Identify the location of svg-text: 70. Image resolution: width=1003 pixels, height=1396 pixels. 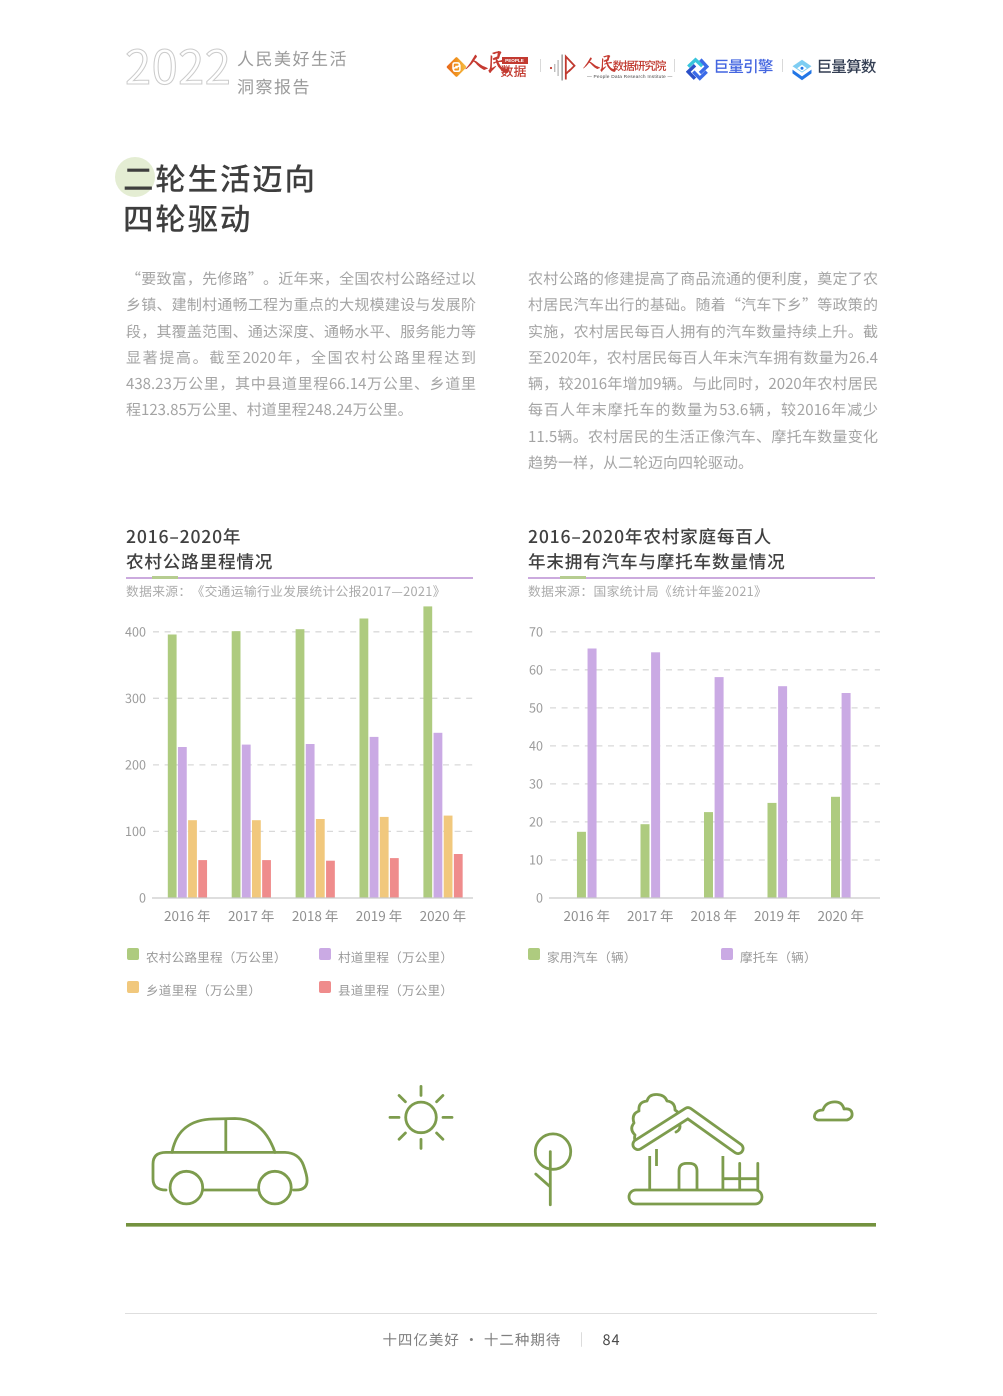
(536, 630).